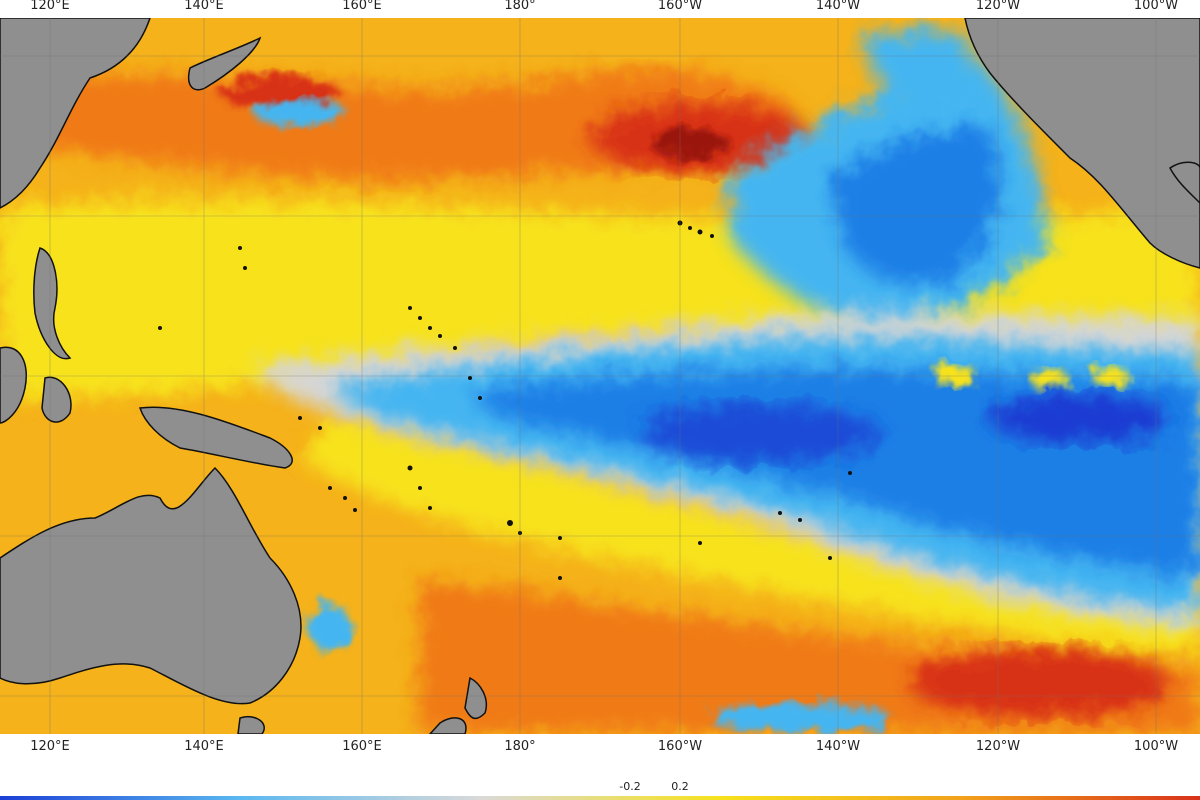 Image resolution: width=1200 pixels, height=800 pixels. I want to click on hot-core-north-center, so click(690, 143).